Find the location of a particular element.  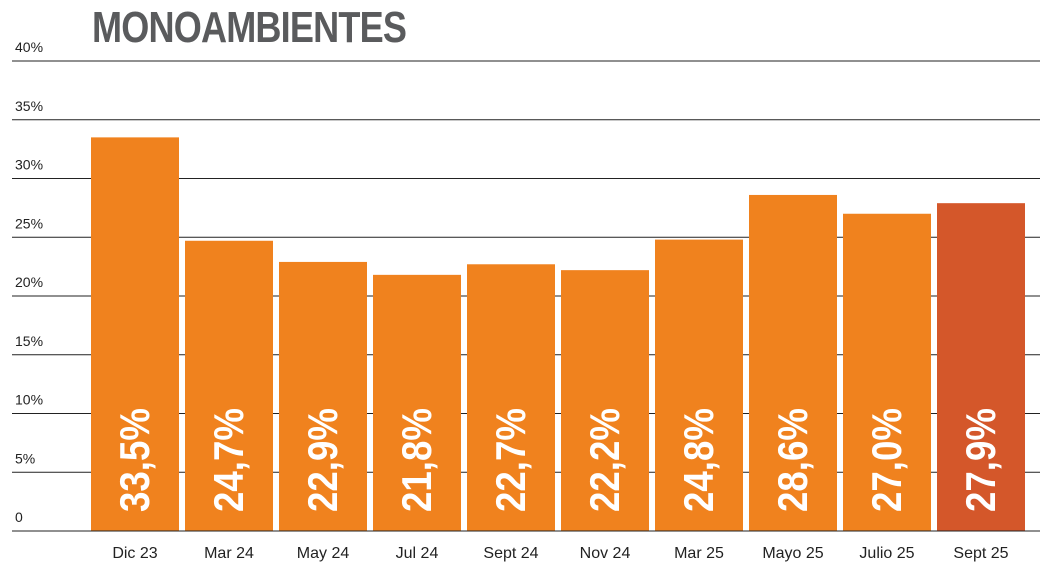

y-tick-label: 40% is located at coordinates (29, 47).